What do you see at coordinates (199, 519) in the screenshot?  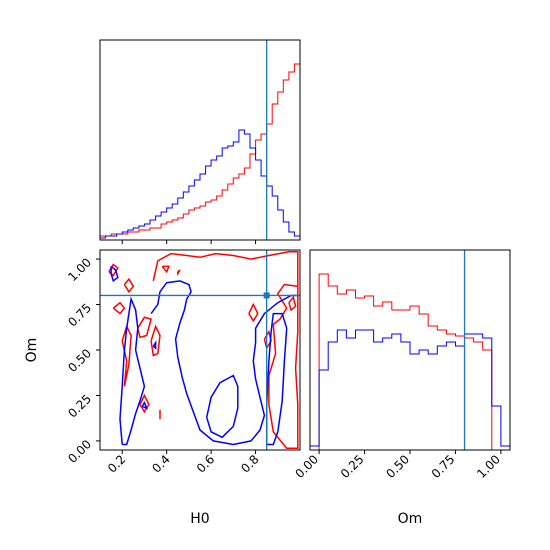 I see `h0-x-axis-label: H0` at bounding box center [199, 519].